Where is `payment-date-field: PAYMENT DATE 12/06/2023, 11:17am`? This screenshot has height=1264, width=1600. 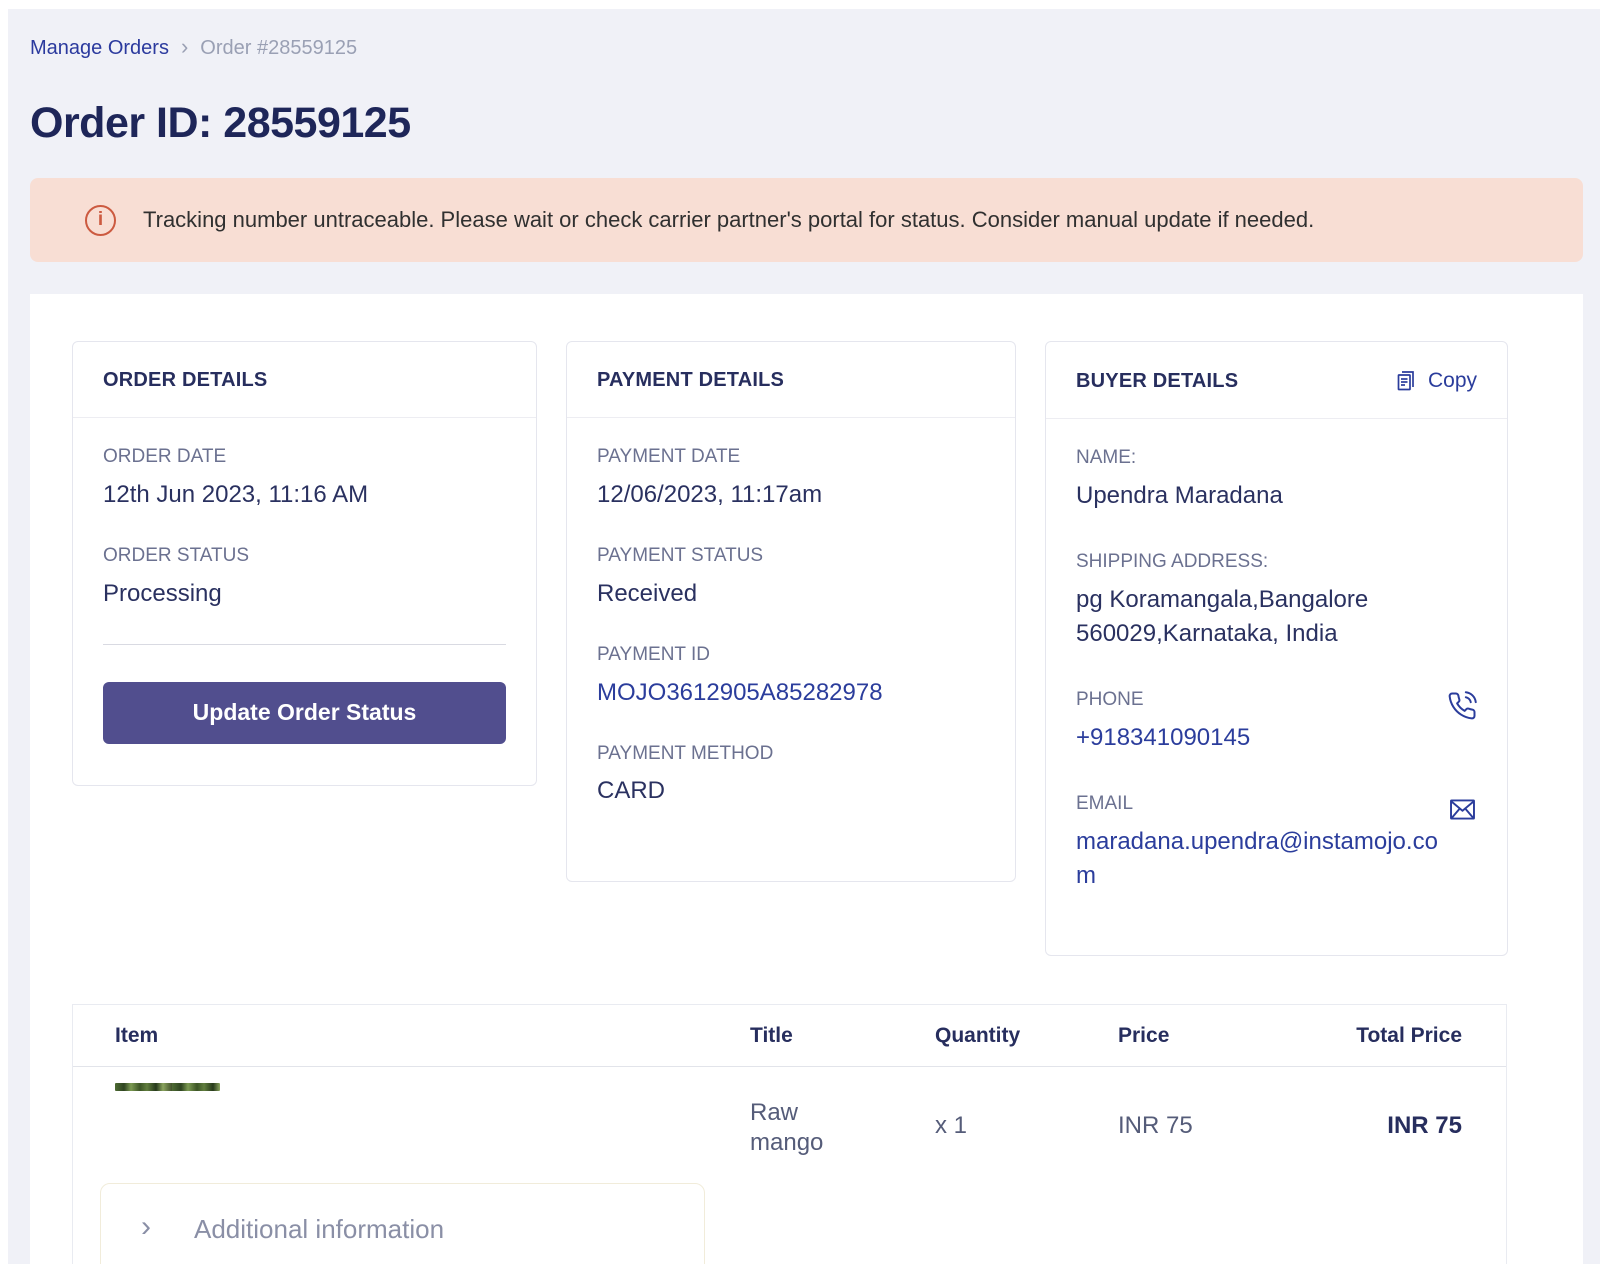 payment-date-field: PAYMENT DATE 12/06/2023, 11:17am is located at coordinates (791, 479).